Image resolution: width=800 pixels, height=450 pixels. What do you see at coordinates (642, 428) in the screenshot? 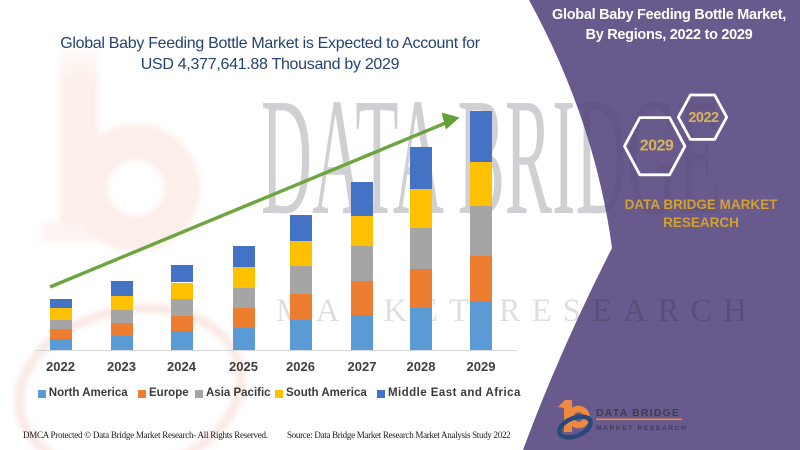
I see `svg-text: MARKET RESEARCH` at bounding box center [642, 428].